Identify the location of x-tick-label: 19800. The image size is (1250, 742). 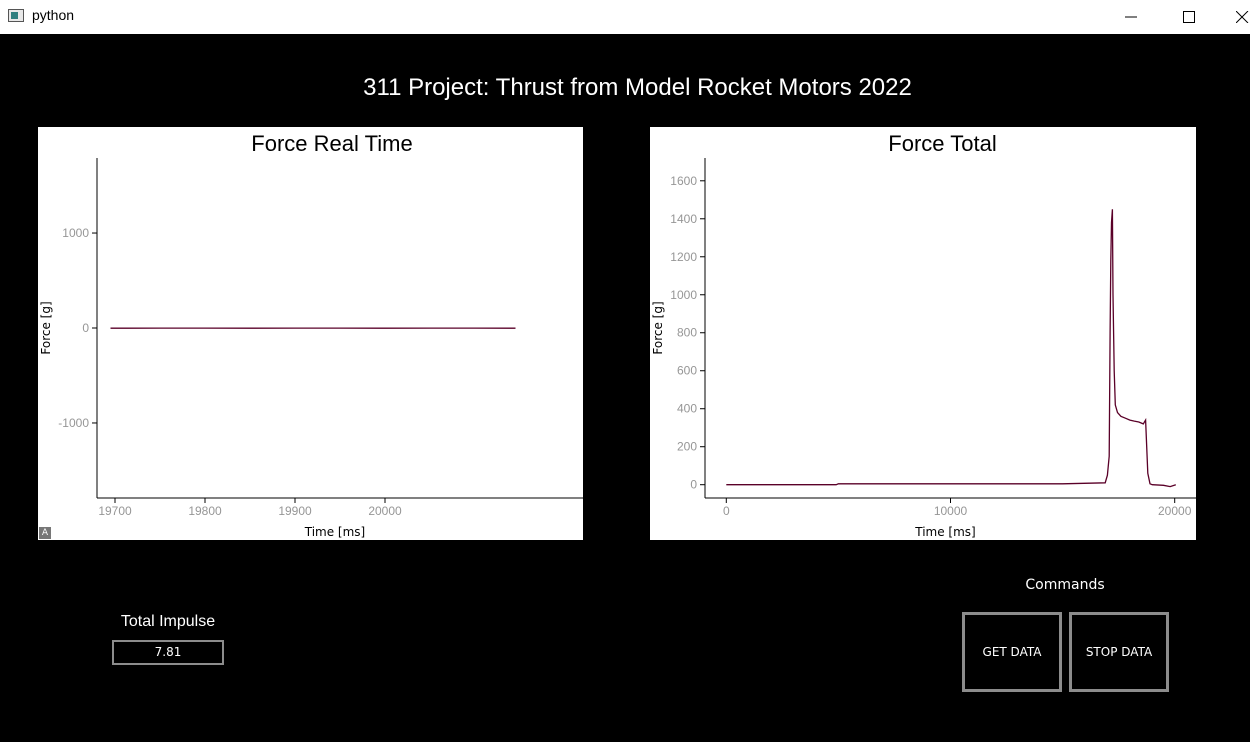
(205, 511).